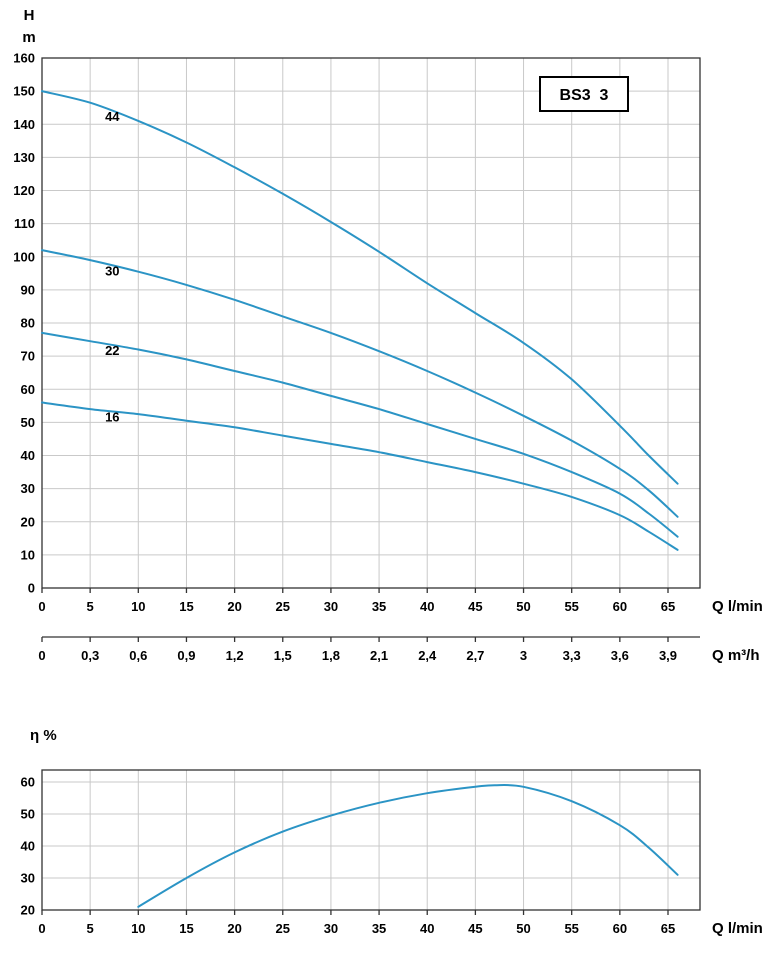 Image resolution: width=777 pixels, height=960 pixels. I want to click on x2-tick-label: 0,3, so click(90, 655).